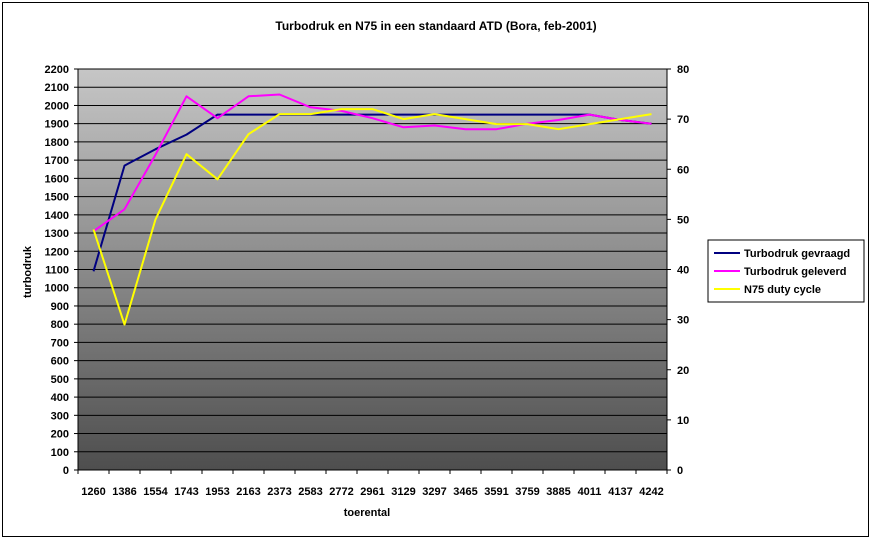 The image size is (871, 539). Describe the element at coordinates (57, 179) in the screenshot. I see `y-tick-label-16: 1600` at that location.